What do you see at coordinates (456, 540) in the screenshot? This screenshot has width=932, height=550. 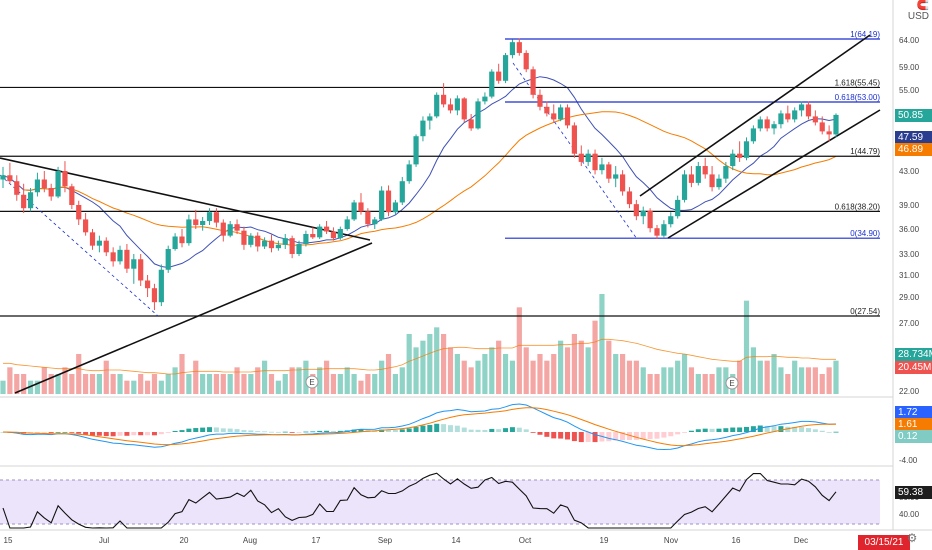 I see `time-axis-tick: 14` at bounding box center [456, 540].